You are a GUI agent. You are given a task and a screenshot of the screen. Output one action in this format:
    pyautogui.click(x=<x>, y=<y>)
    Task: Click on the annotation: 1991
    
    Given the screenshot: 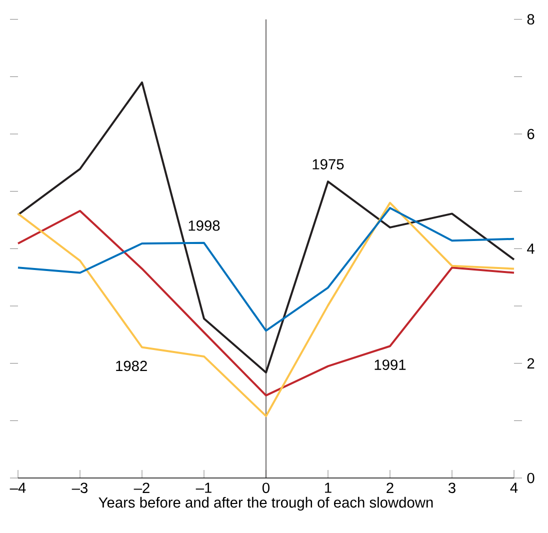 What is the action you would take?
    pyautogui.click(x=390, y=365)
    